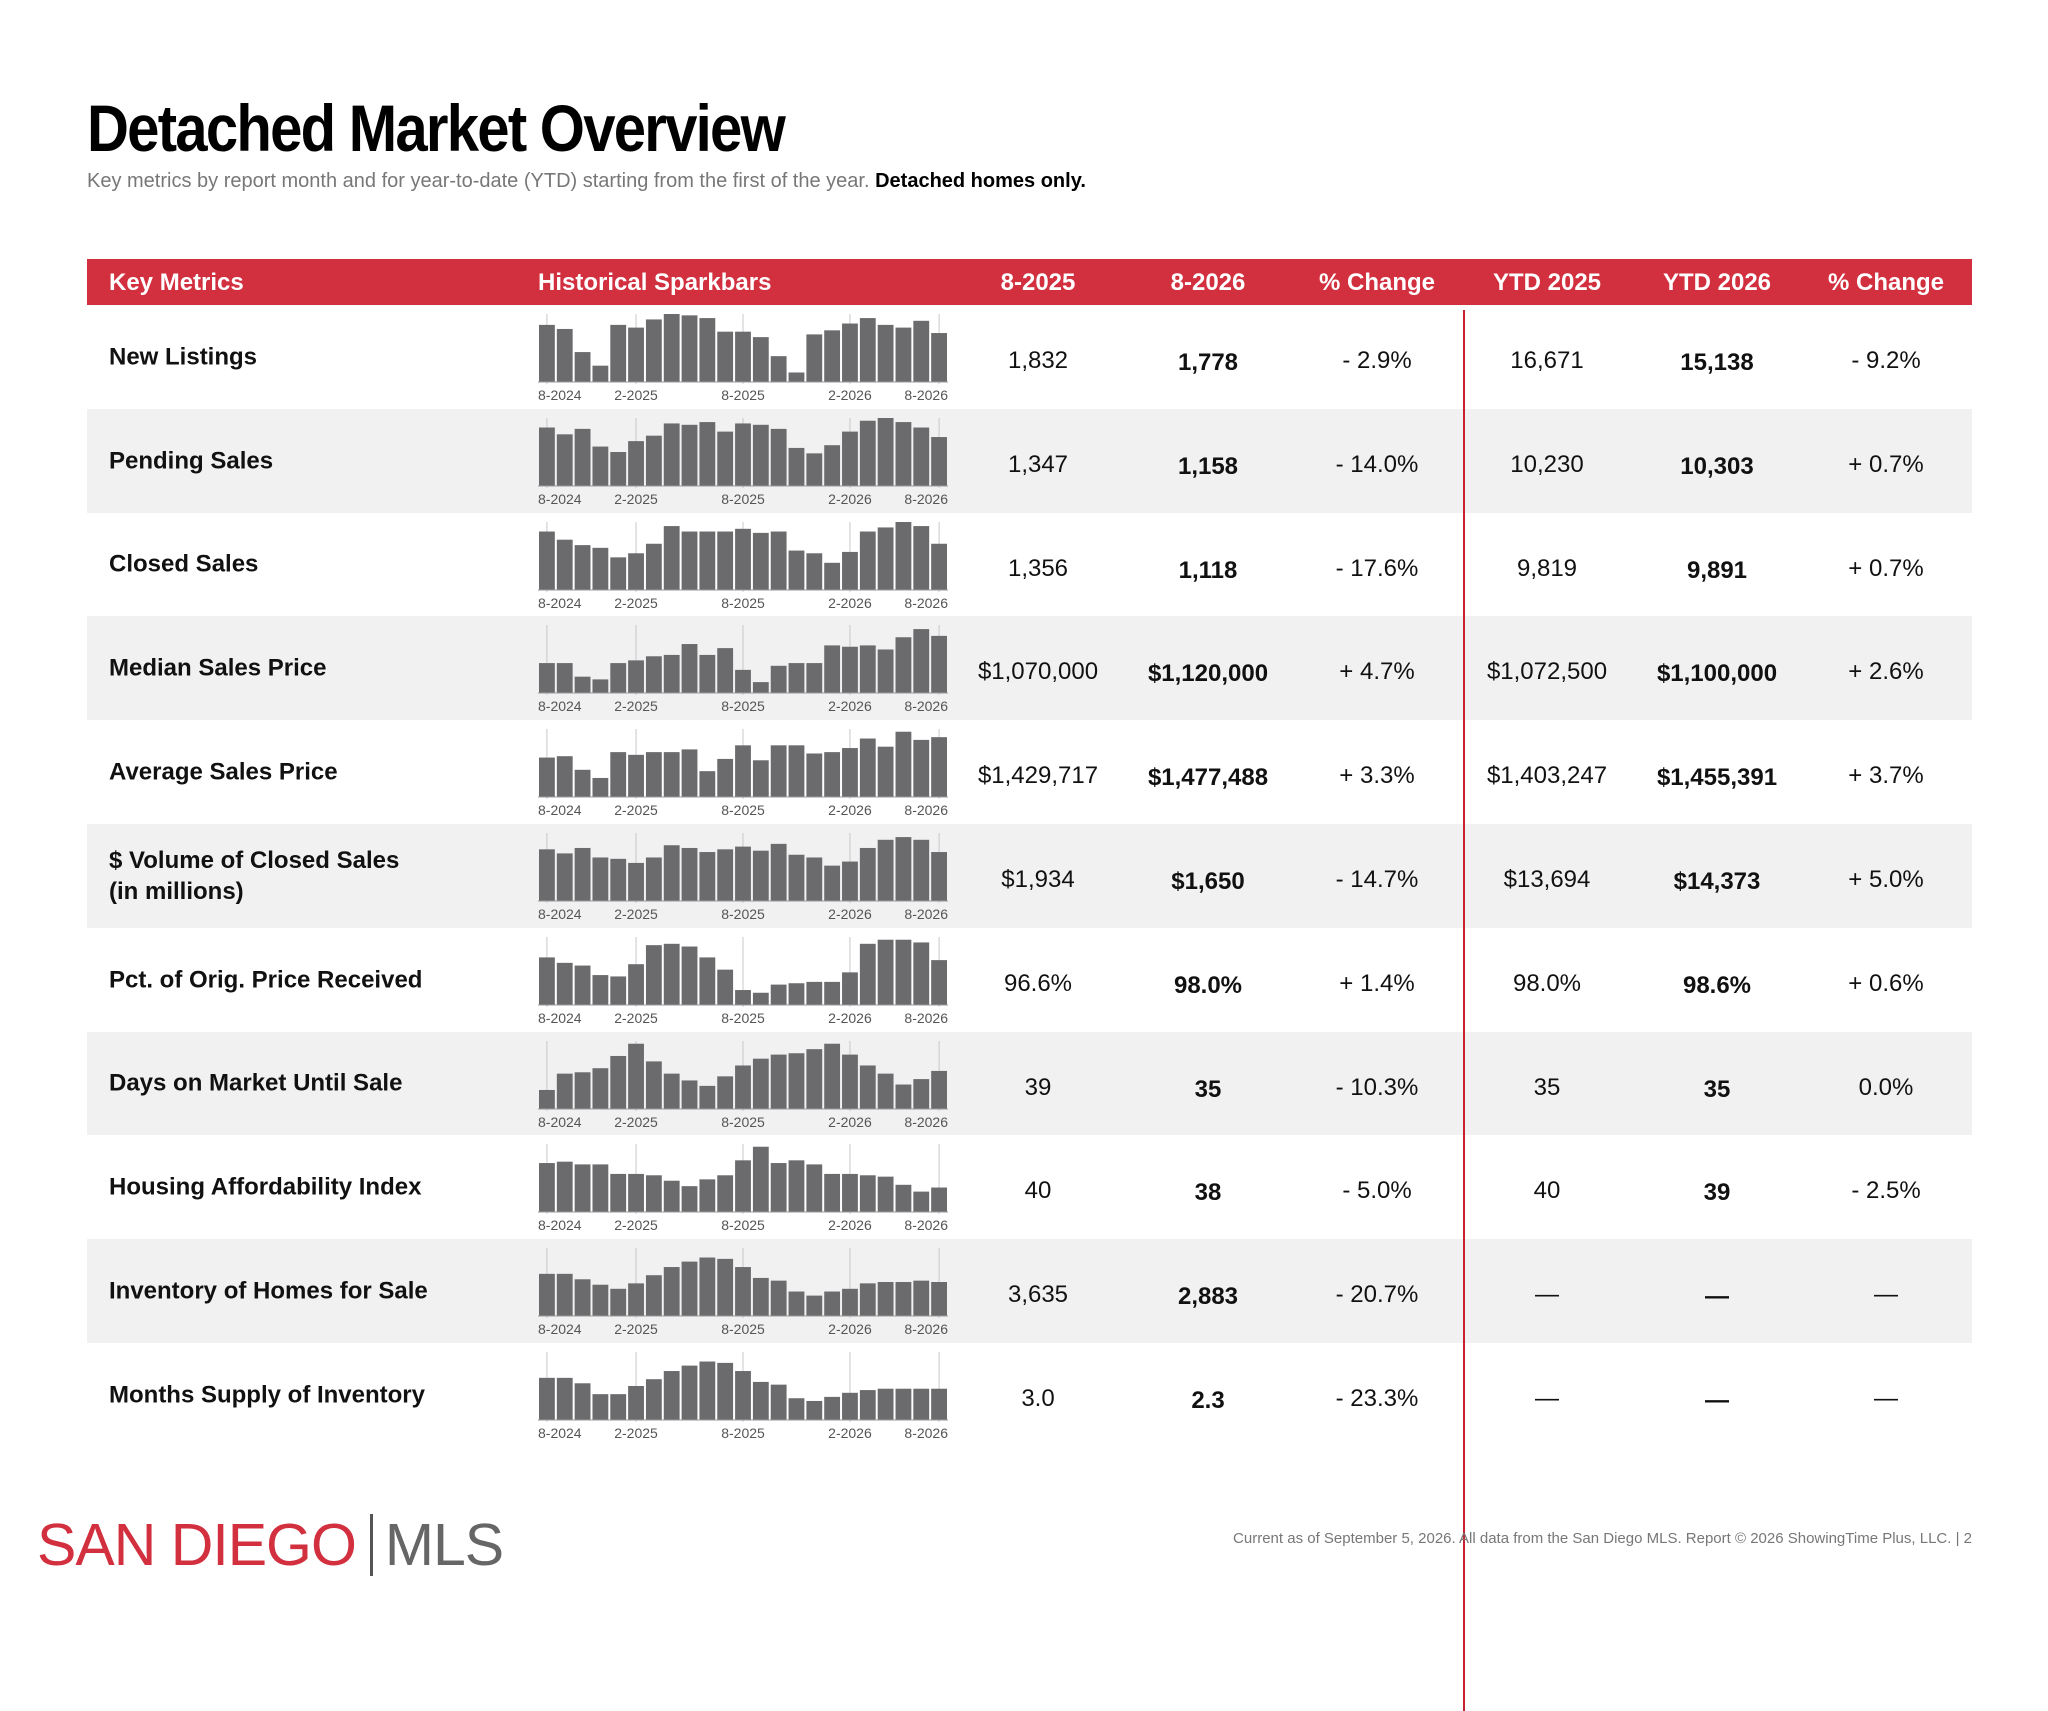 This screenshot has width=2048, height=1711. What do you see at coordinates (267, 1395) in the screenshot?
I see `metric-name: Months Supply of Inventory` at bounding box center [267, 1395].